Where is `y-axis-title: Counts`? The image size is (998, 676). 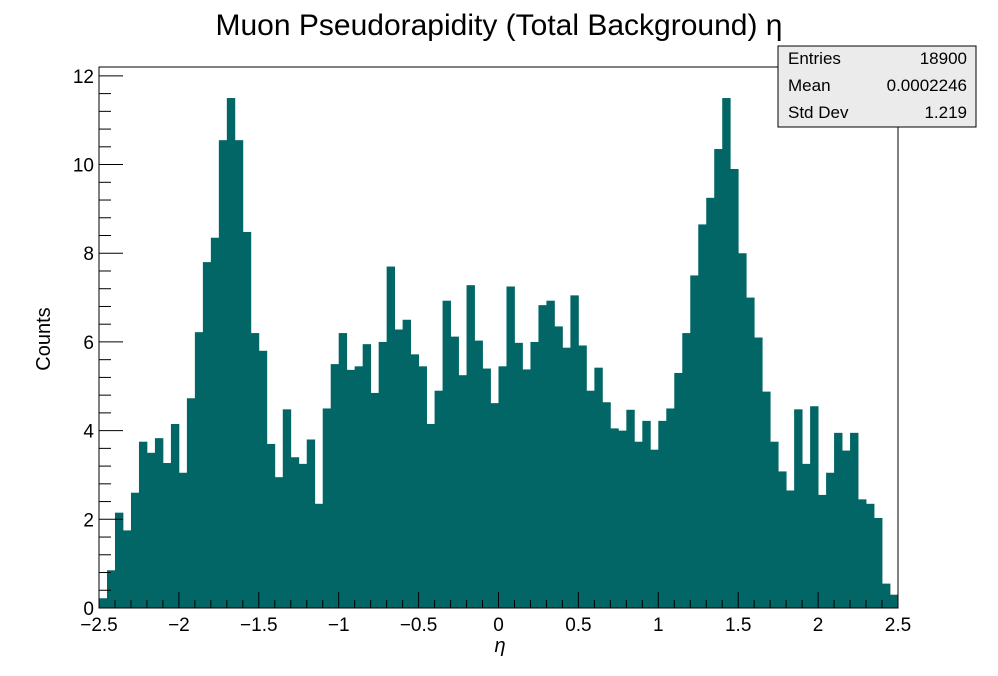 y-axis-title: Counts is located at coordinates (44, 338).